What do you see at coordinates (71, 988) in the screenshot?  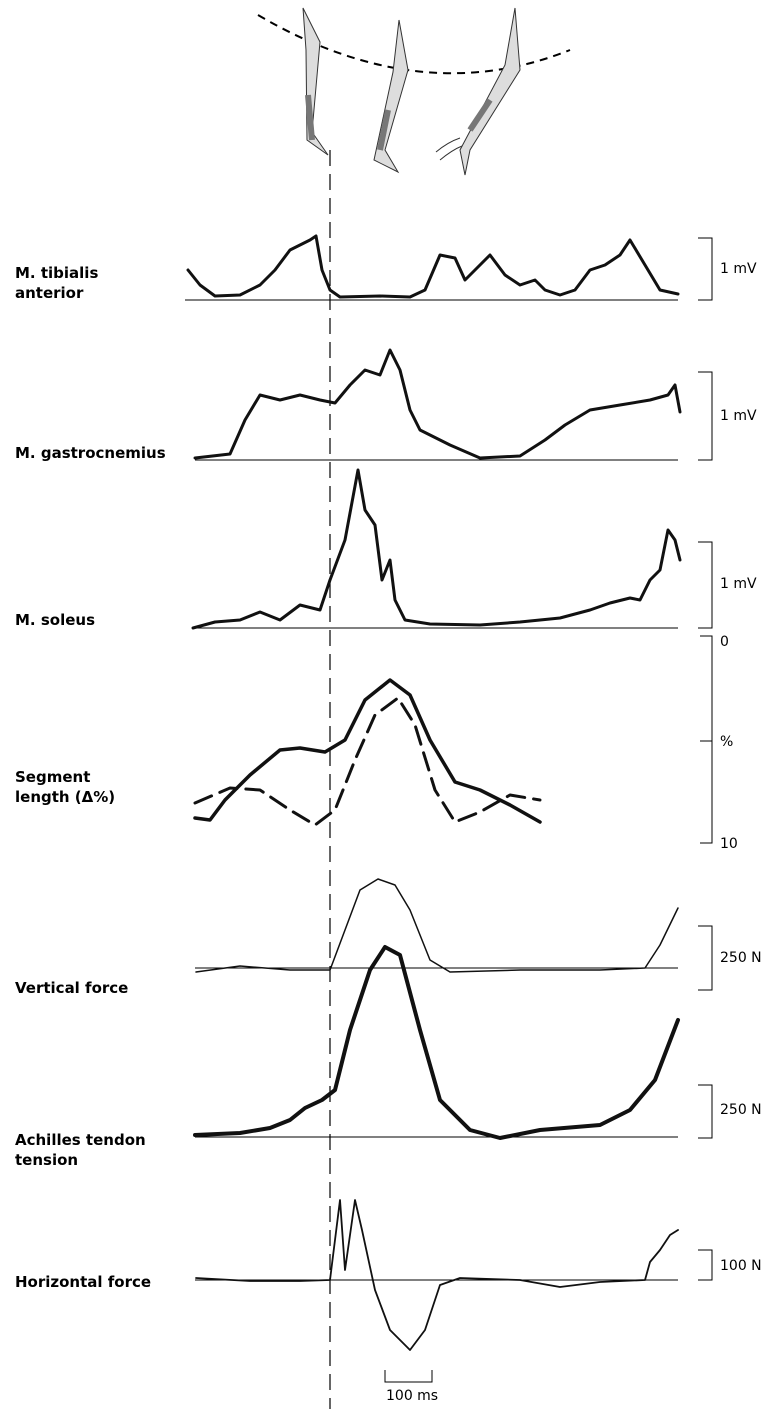 I see `trace-label: Vertical force` at bounding box center [71, 988].